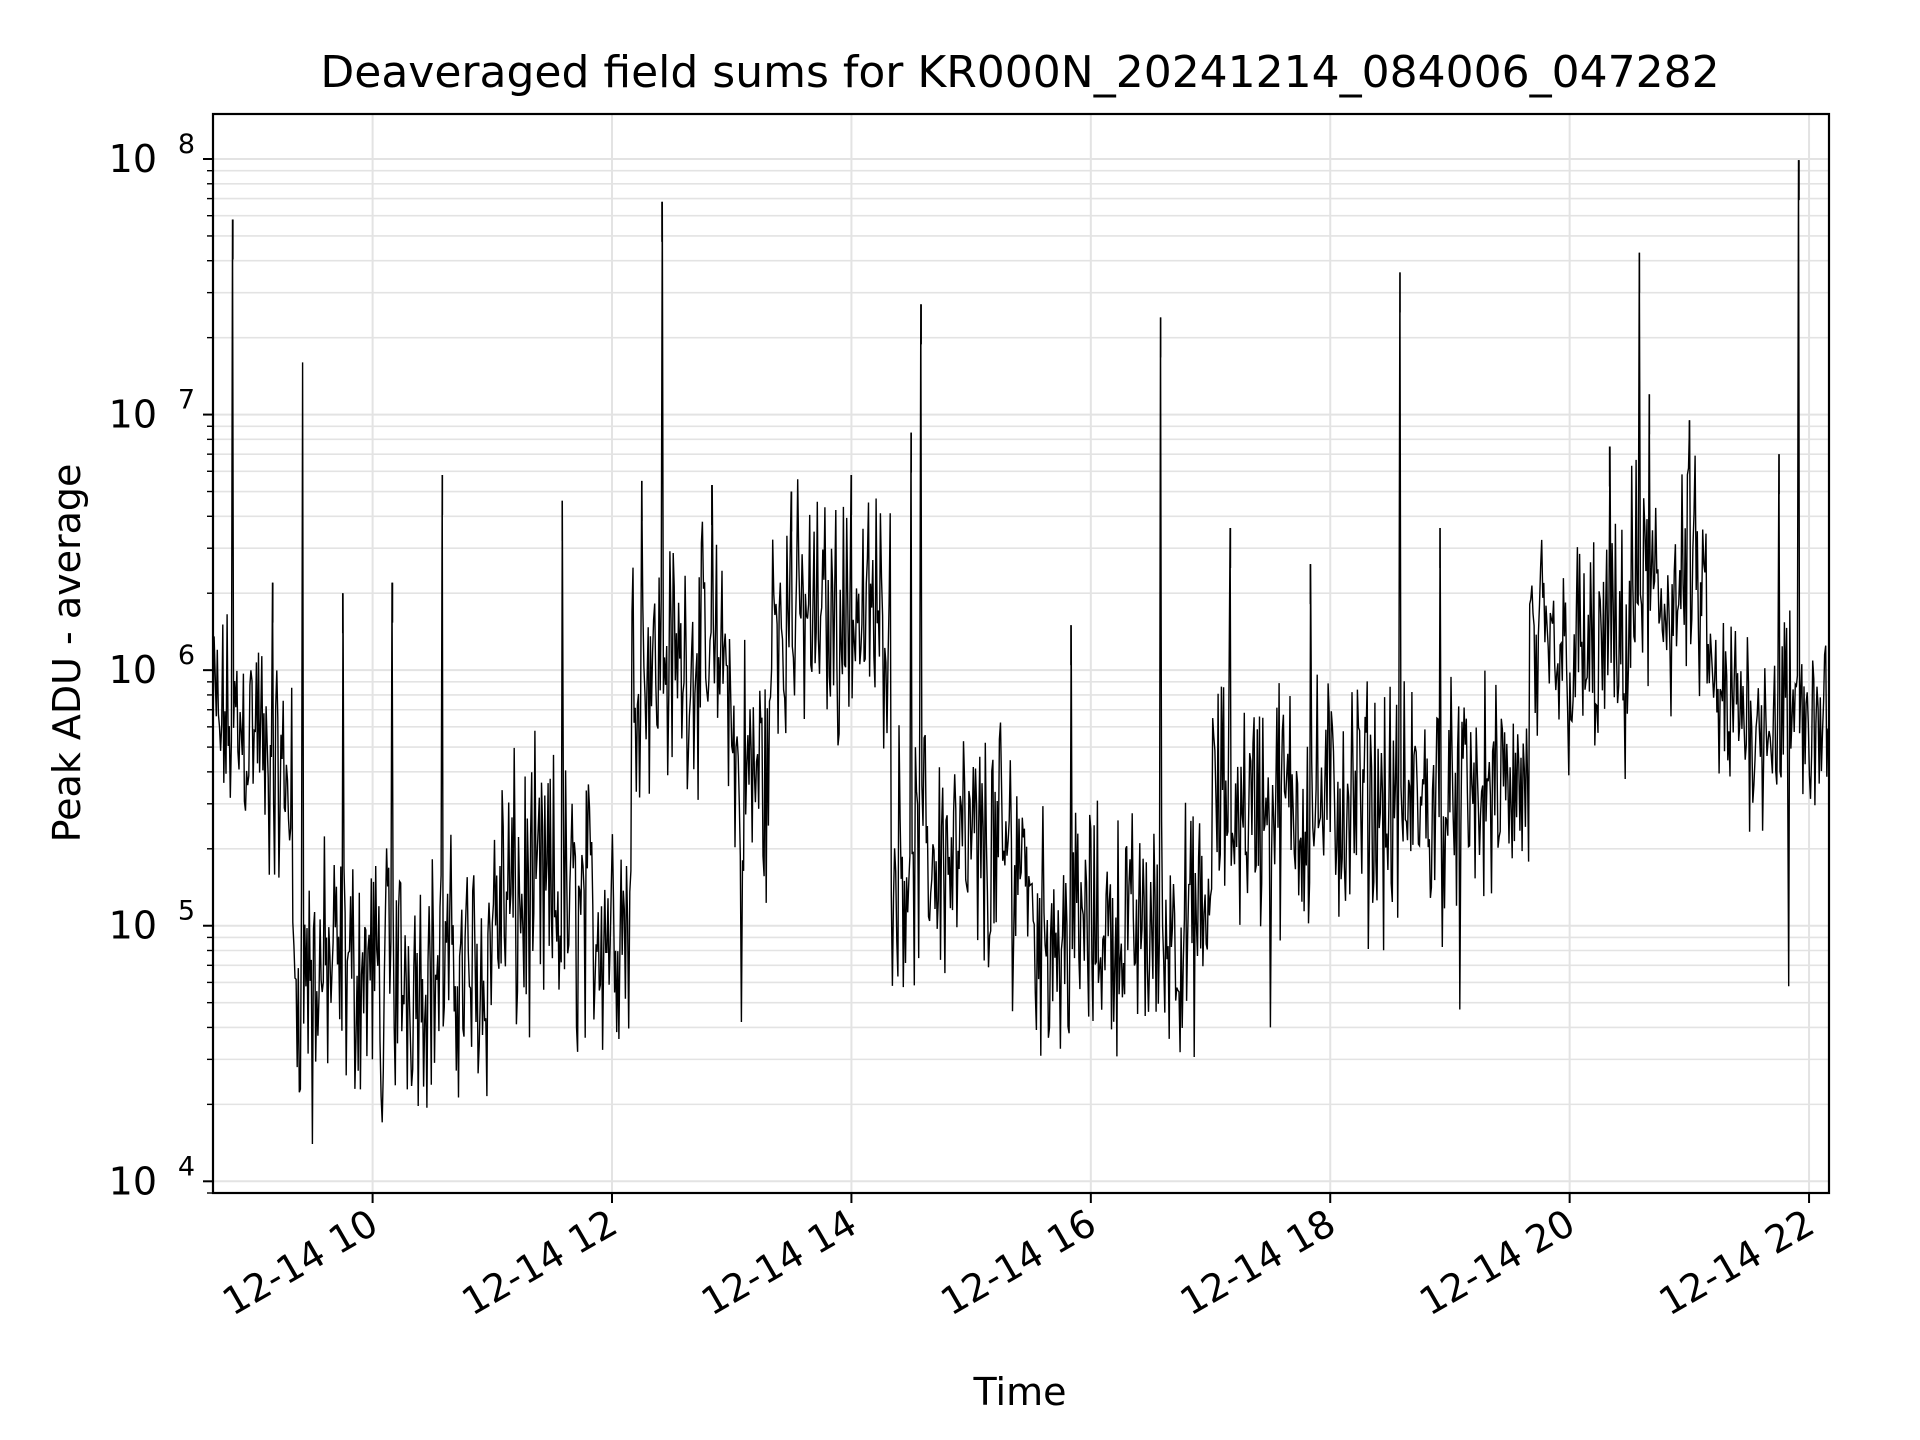 Image resolution: width=1920 pixels, height=1440 pixels. I want to click on x-axis-label: Time, so click(1020, 1392).